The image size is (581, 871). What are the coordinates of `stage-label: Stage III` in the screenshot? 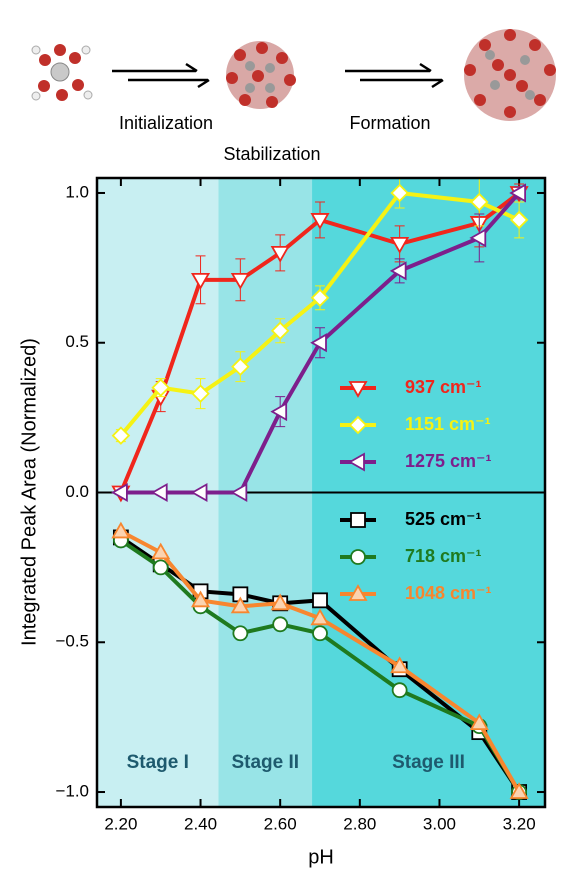 It's located at (428, 762).